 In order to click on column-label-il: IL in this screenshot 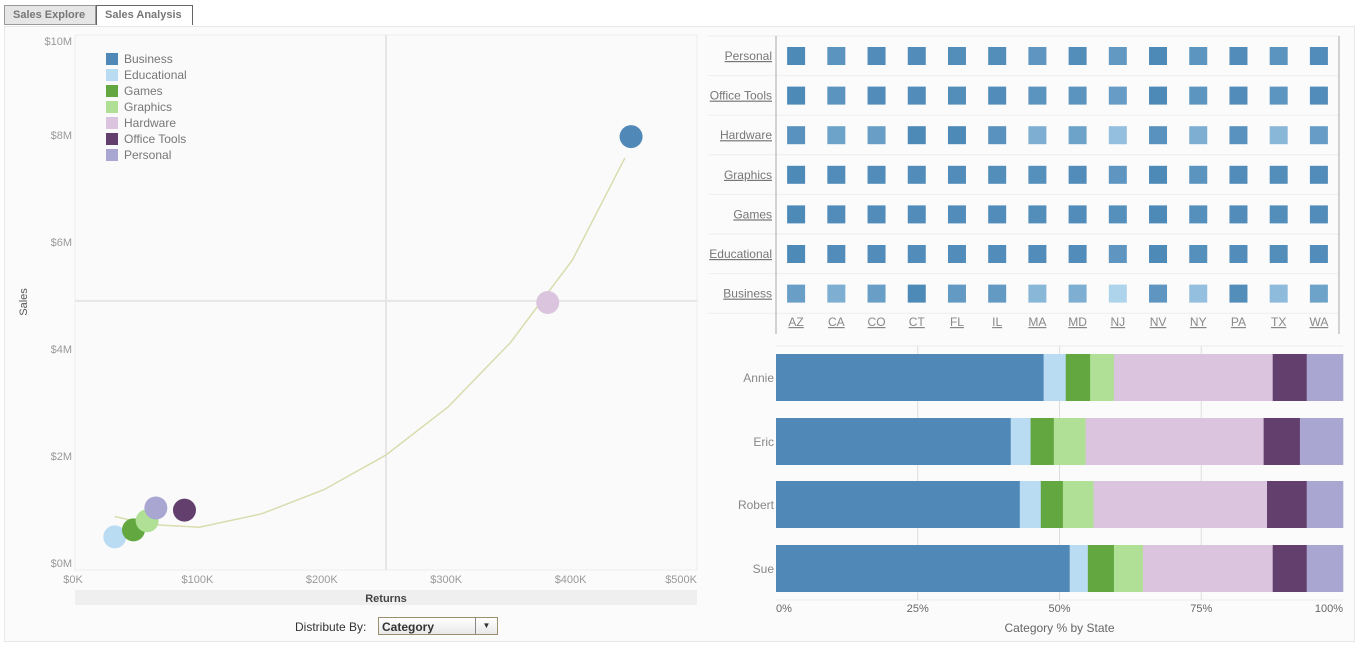, I will do `click(997, 322)`.